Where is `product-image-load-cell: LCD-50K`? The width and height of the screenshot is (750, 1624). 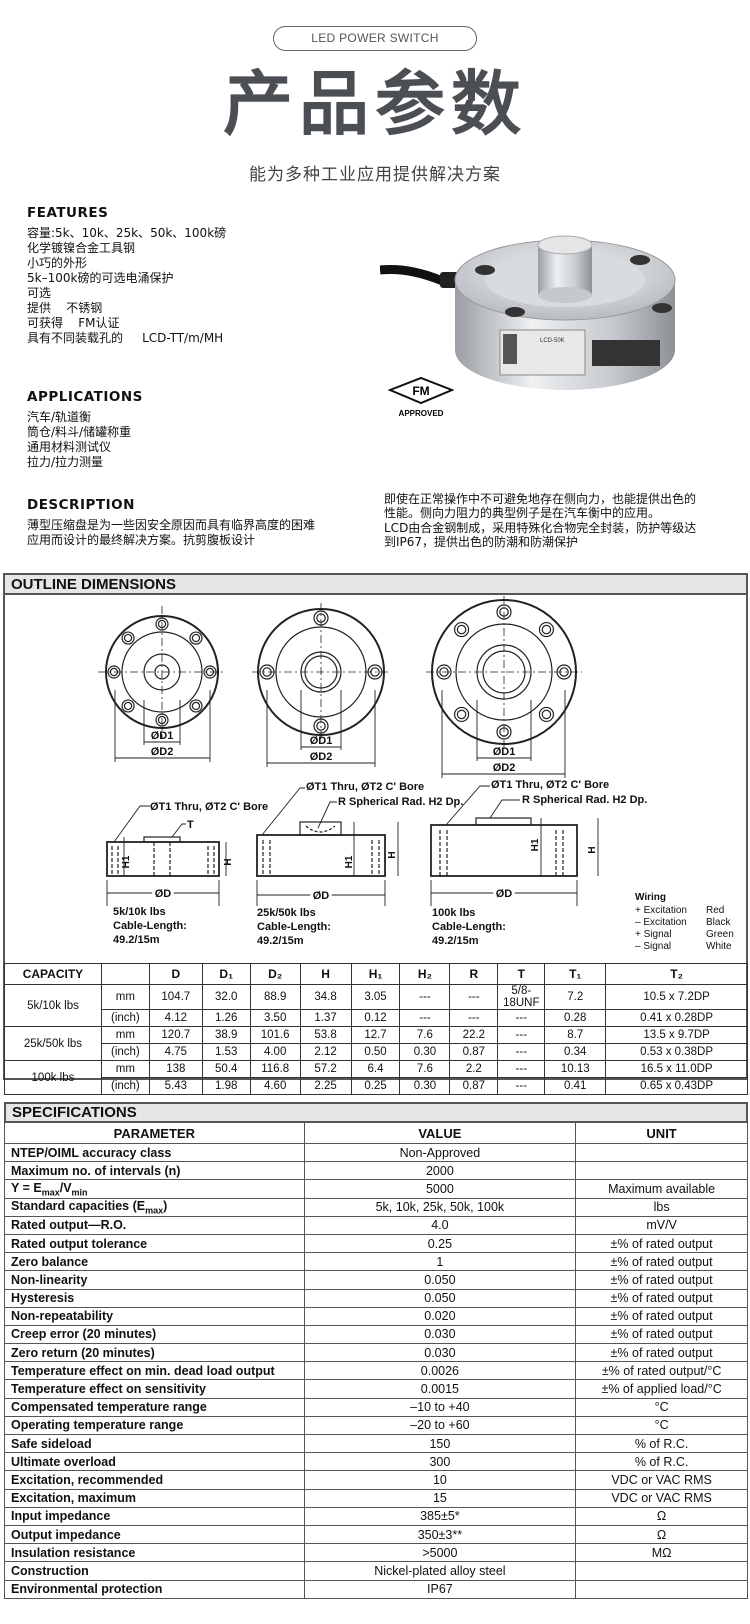 product-image-load-cell: LCD-50K is located at coordinates (528, 312).